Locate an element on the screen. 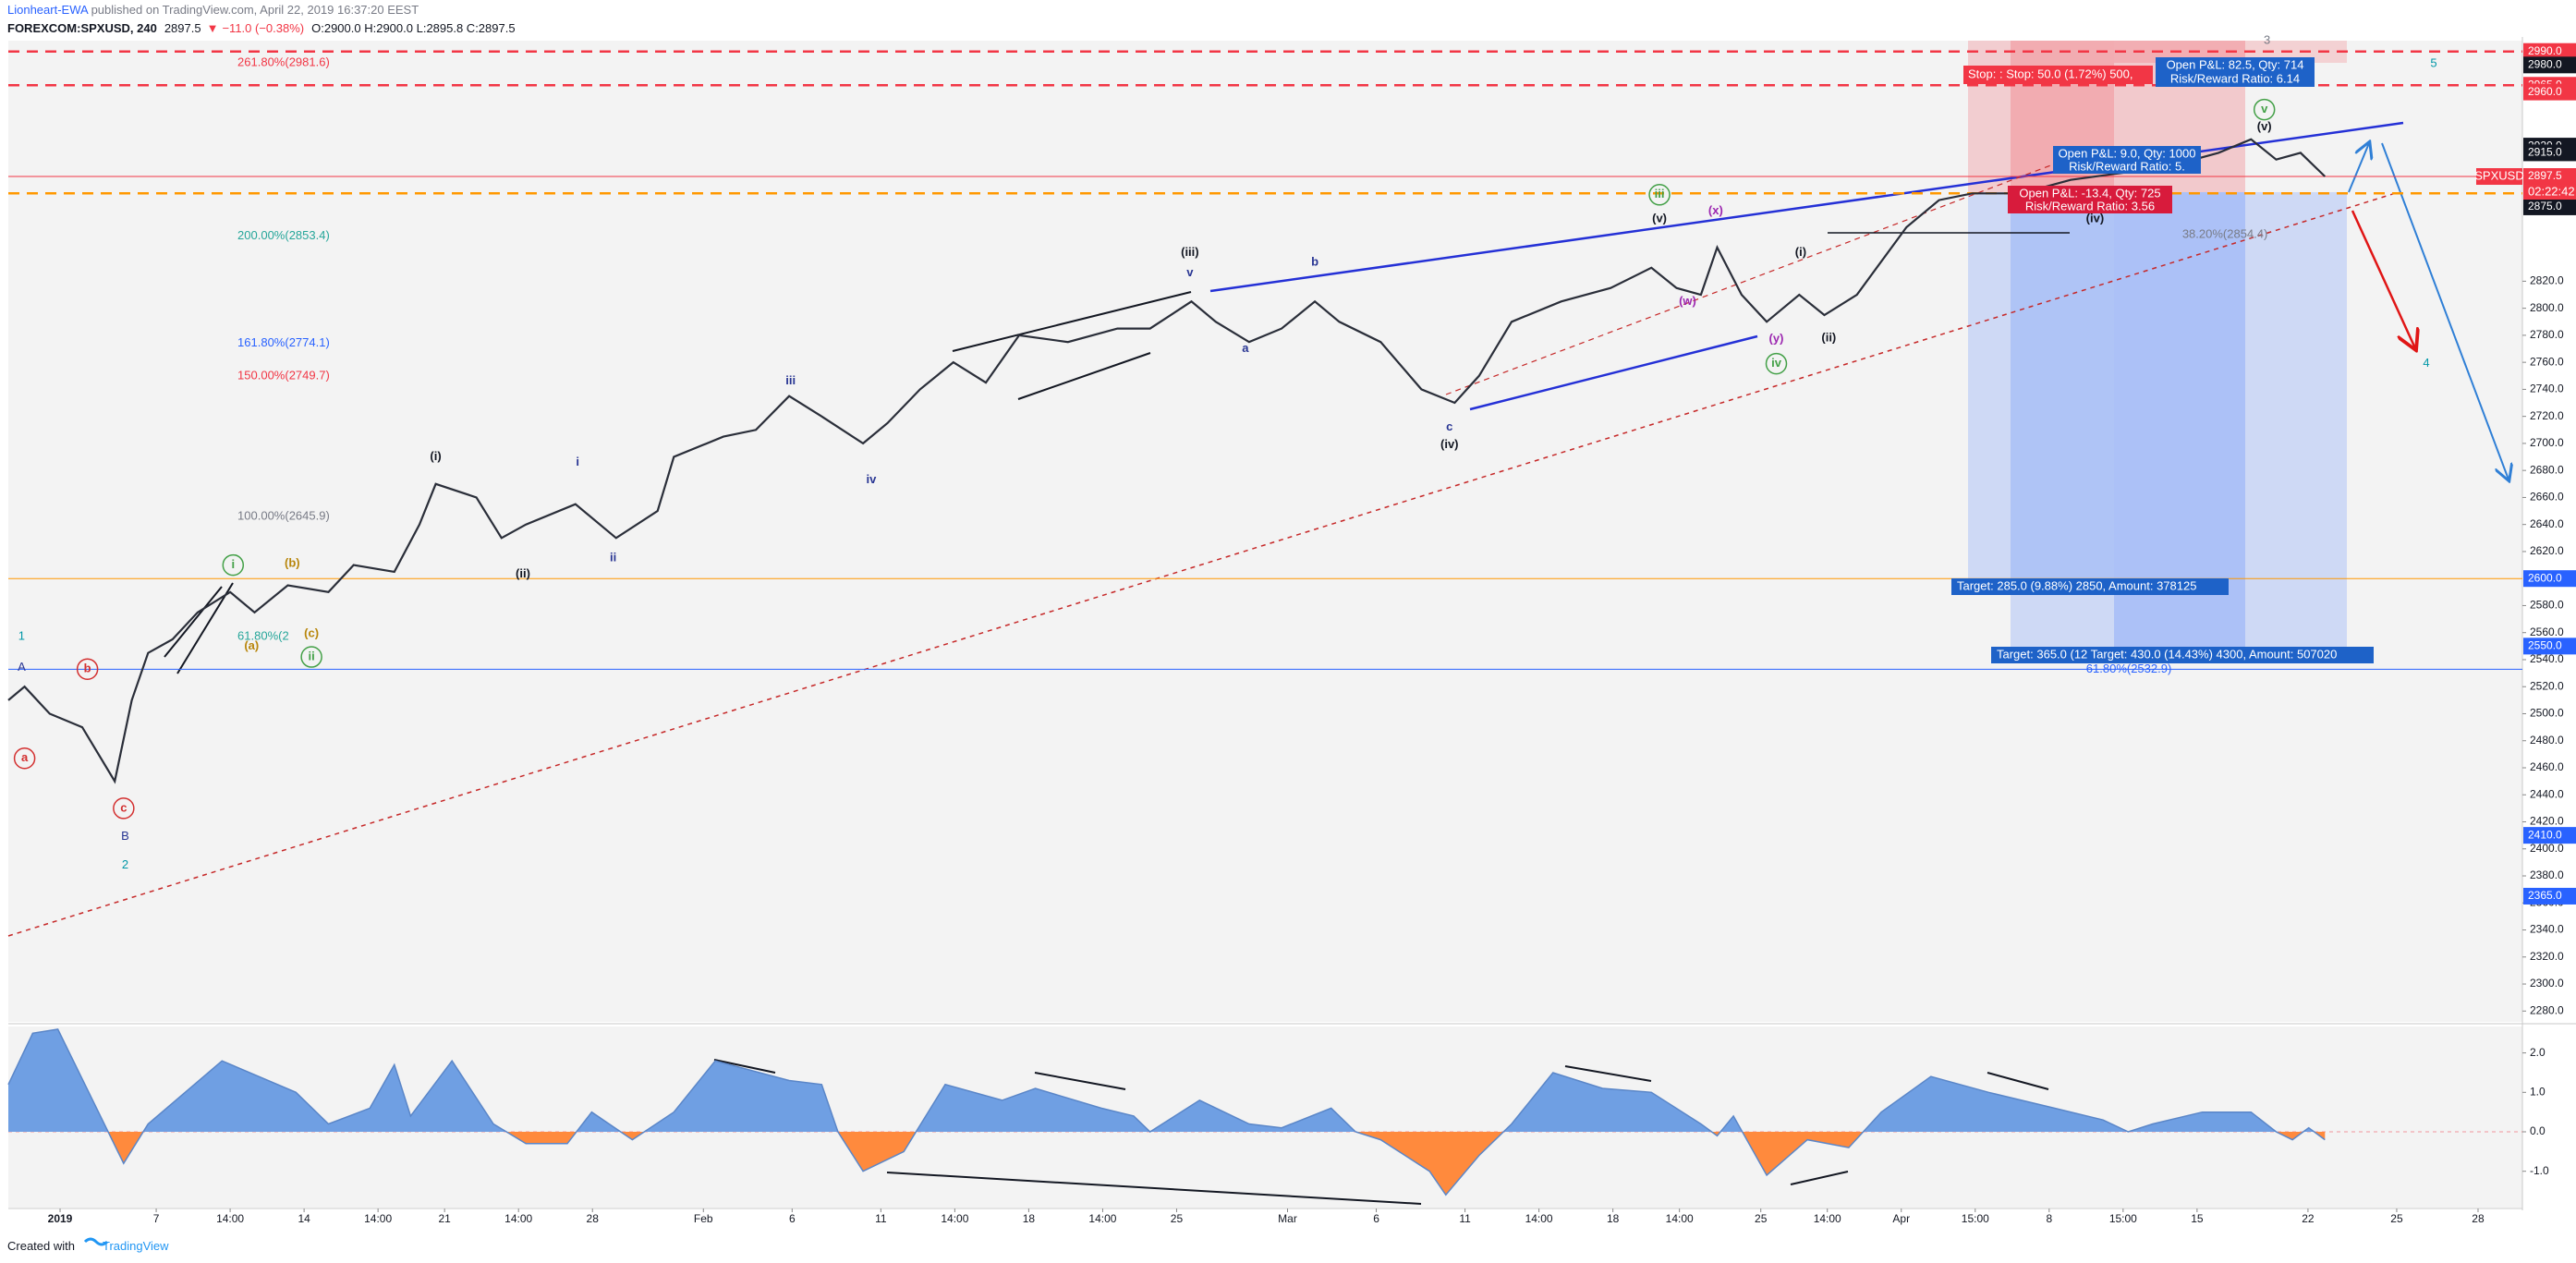  x-tick-label: 11 is located at coordinates (1465, 1218).